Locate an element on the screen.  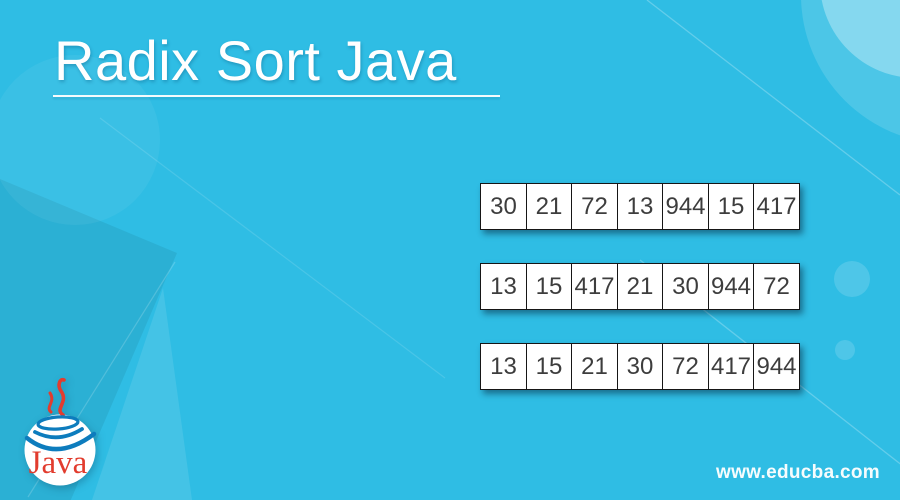
watermark-url: www.educba.com is located at coordinates (798, 472).